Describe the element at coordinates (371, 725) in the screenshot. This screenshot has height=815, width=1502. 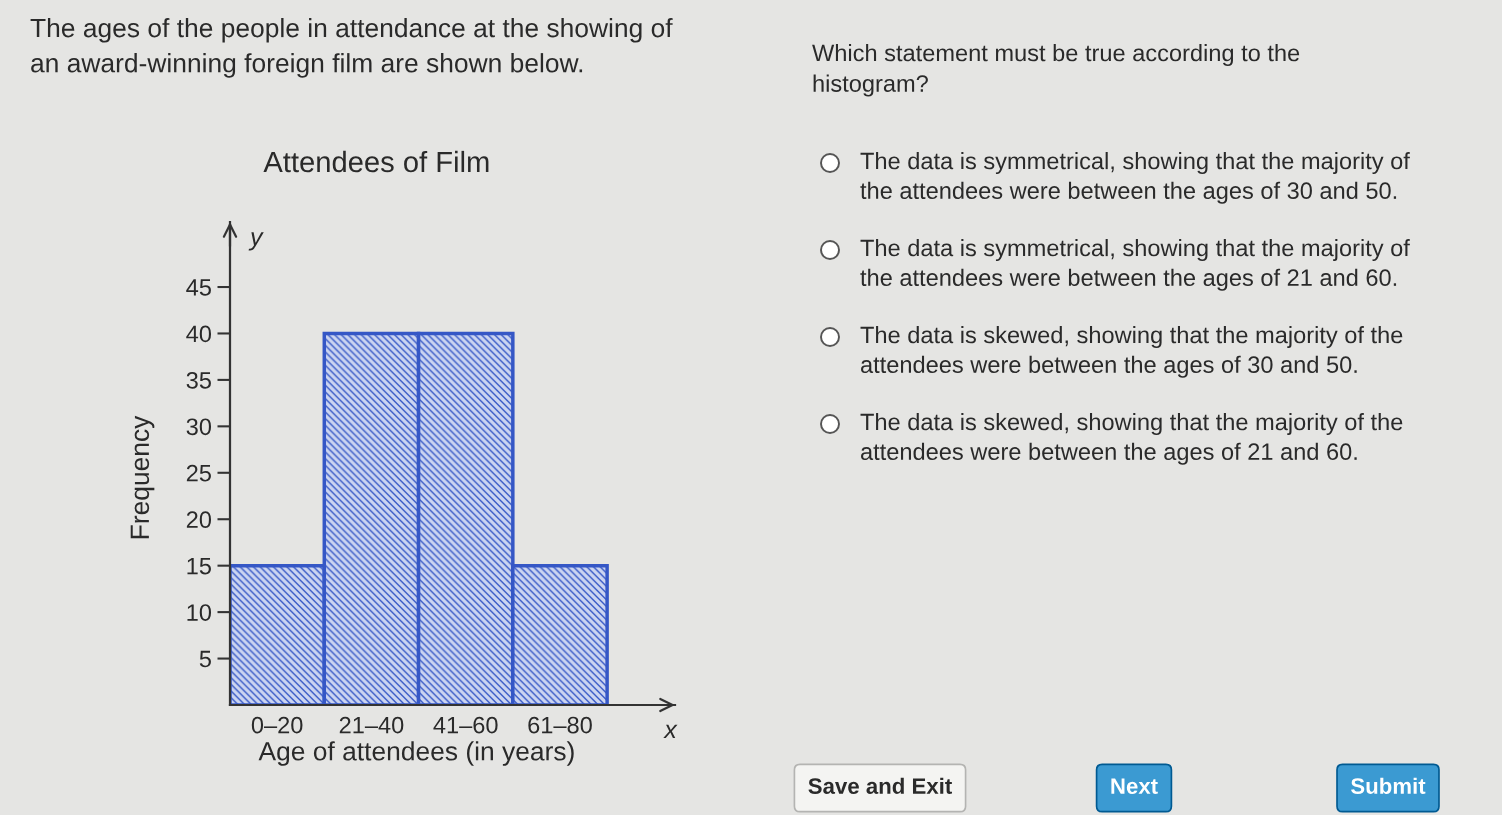
I see `x-tick-label: 21–40` at that location.